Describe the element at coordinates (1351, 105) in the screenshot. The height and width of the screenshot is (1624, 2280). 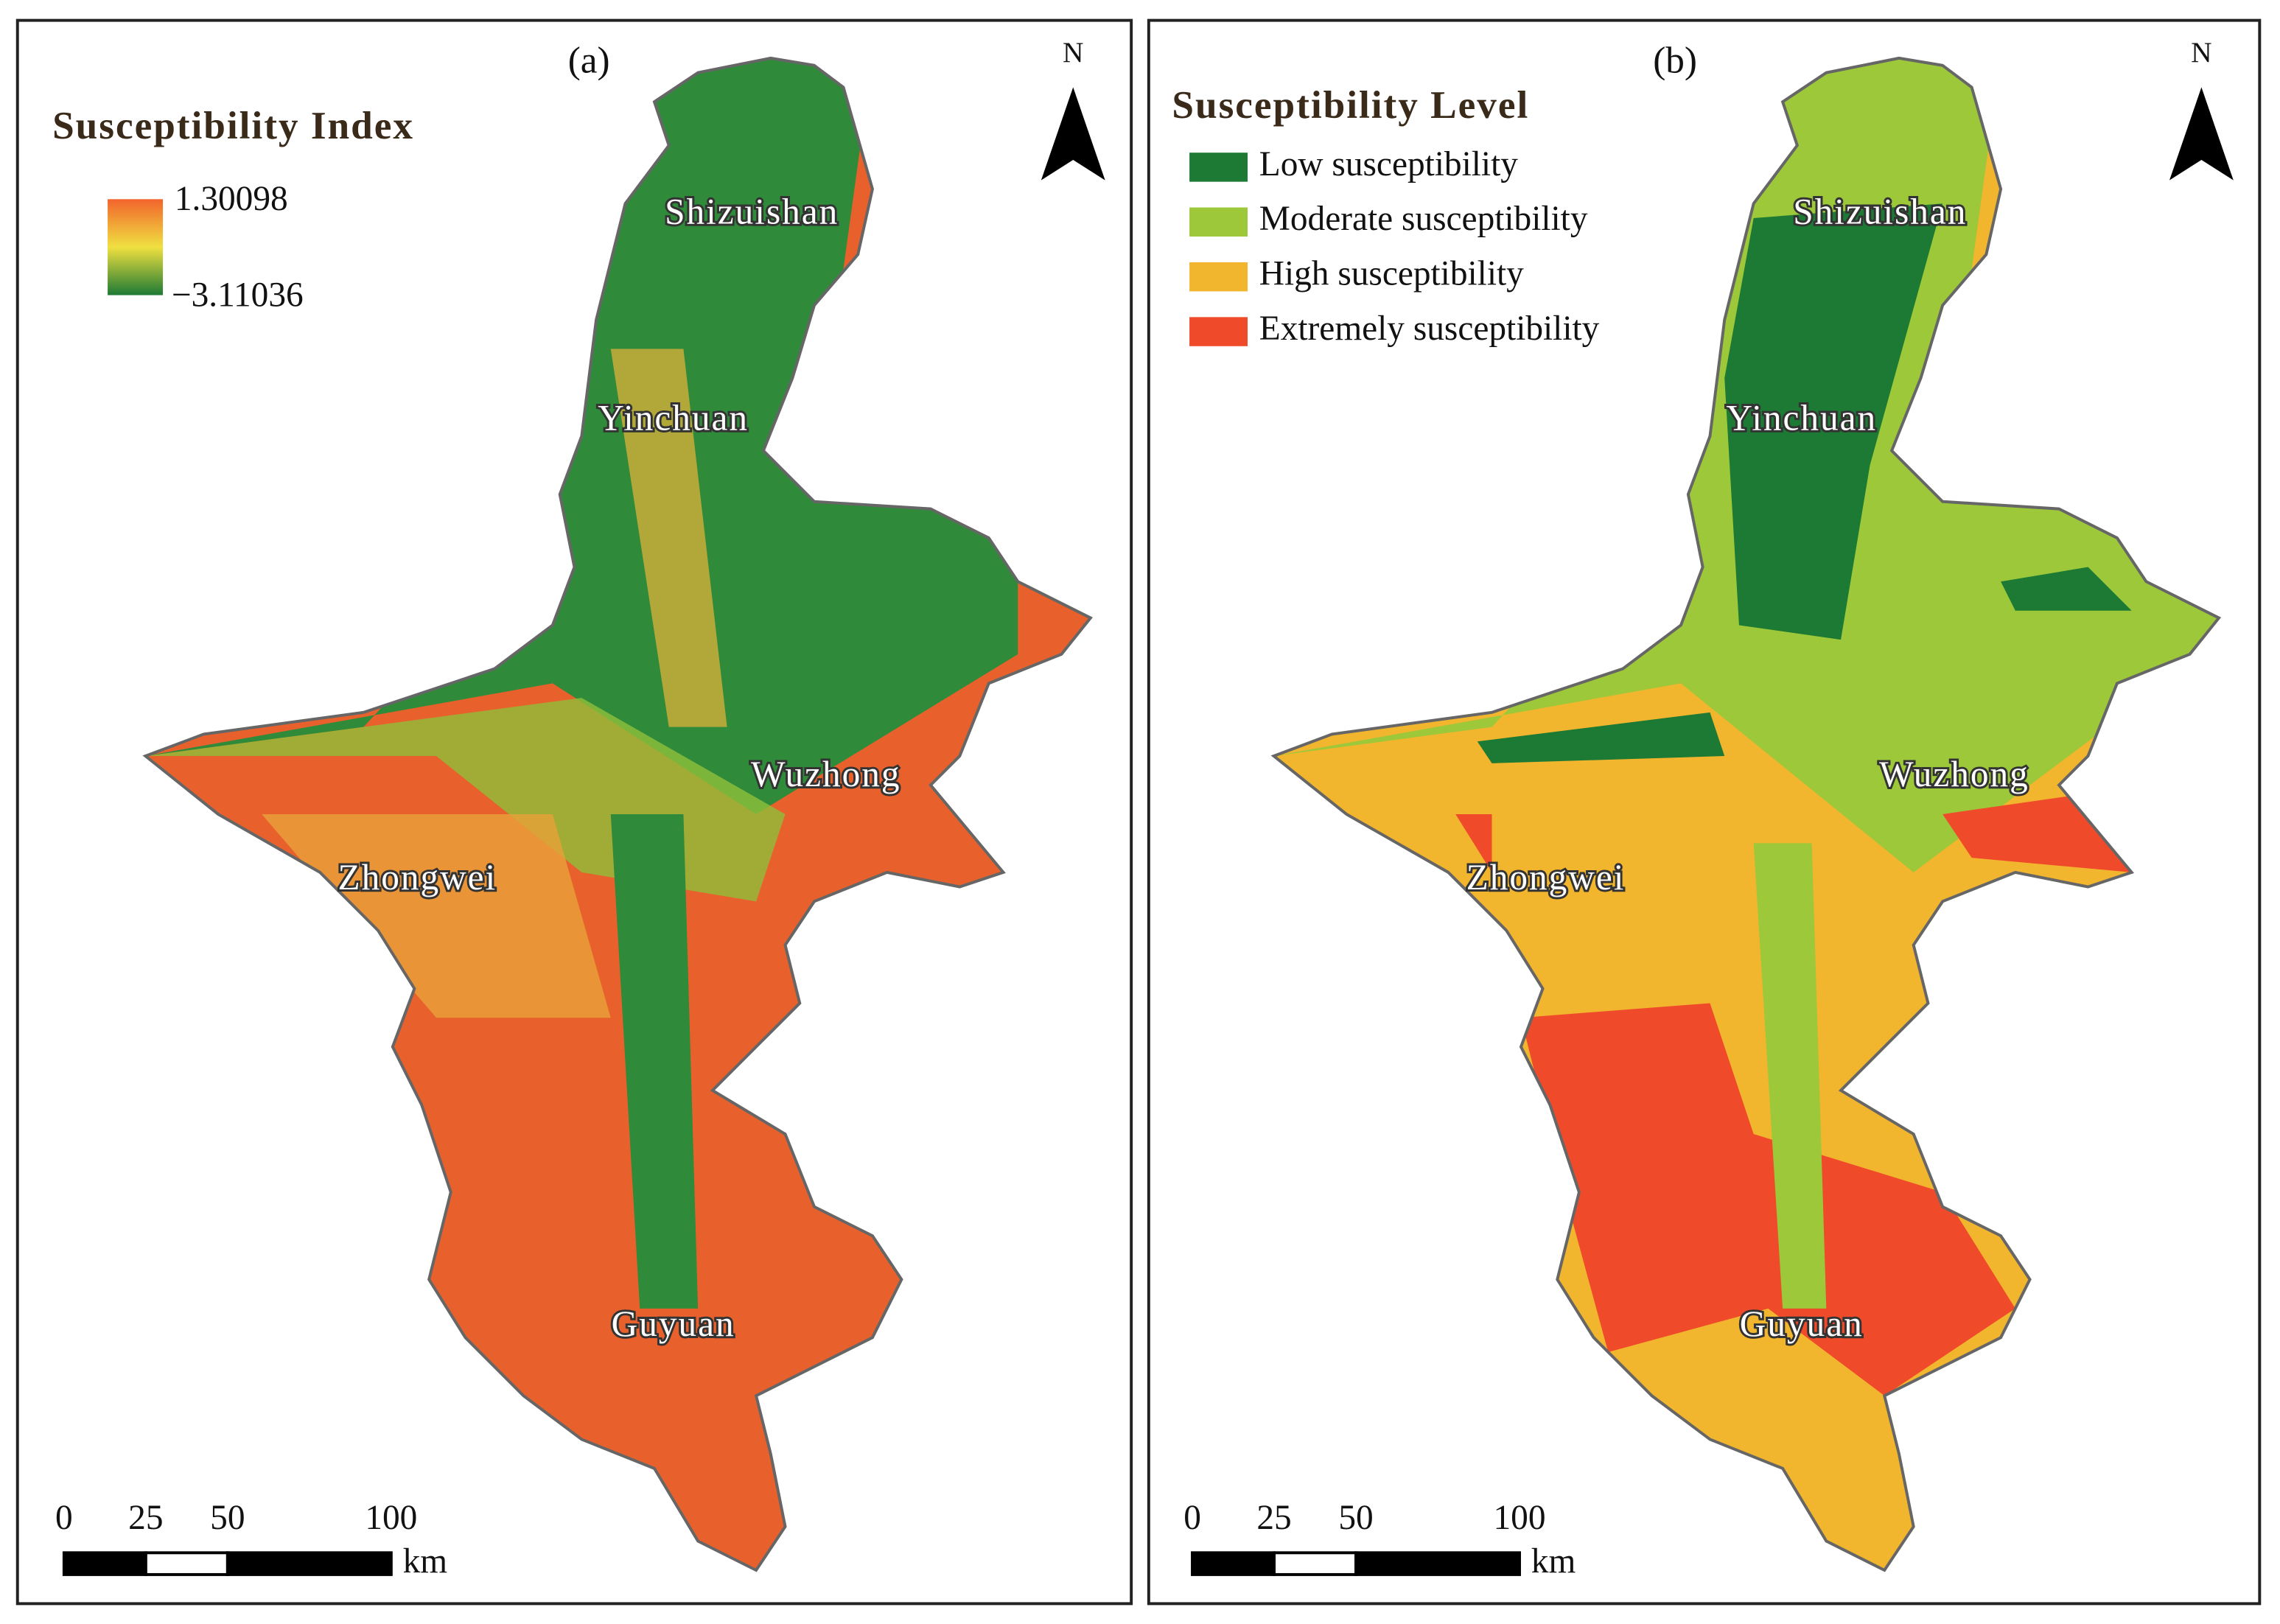
I see `legend-title: Susceptibility Level` at that location.